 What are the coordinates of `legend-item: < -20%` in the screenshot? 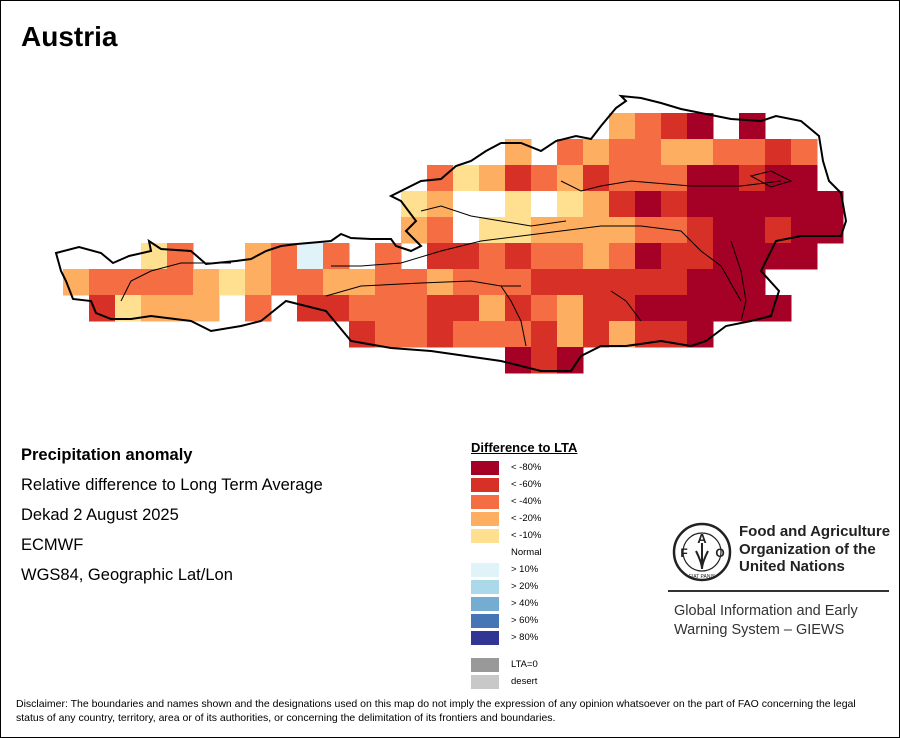 It's located at (506, 519).